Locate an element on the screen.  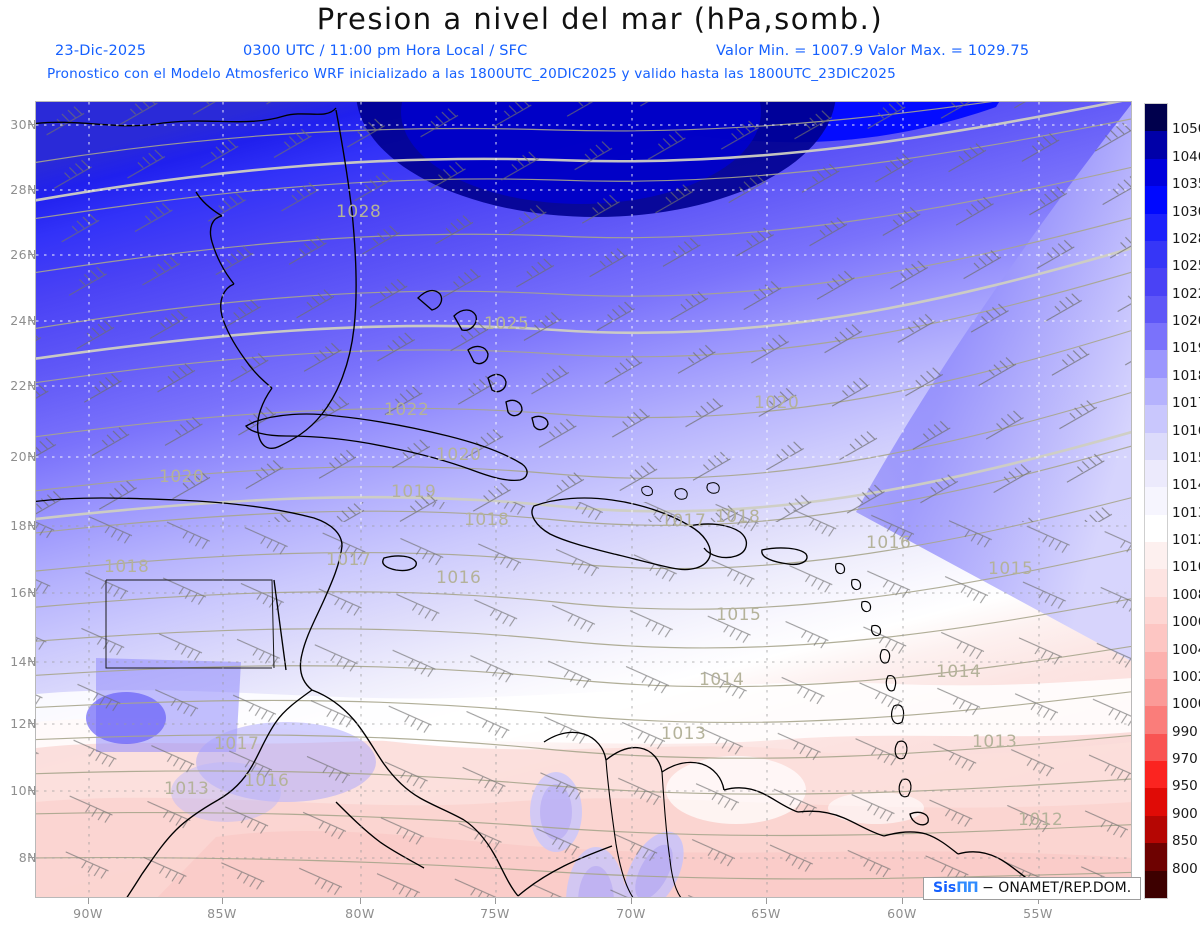
colorbar-tick-label: 1050 is located at coordinates (1186, 129).